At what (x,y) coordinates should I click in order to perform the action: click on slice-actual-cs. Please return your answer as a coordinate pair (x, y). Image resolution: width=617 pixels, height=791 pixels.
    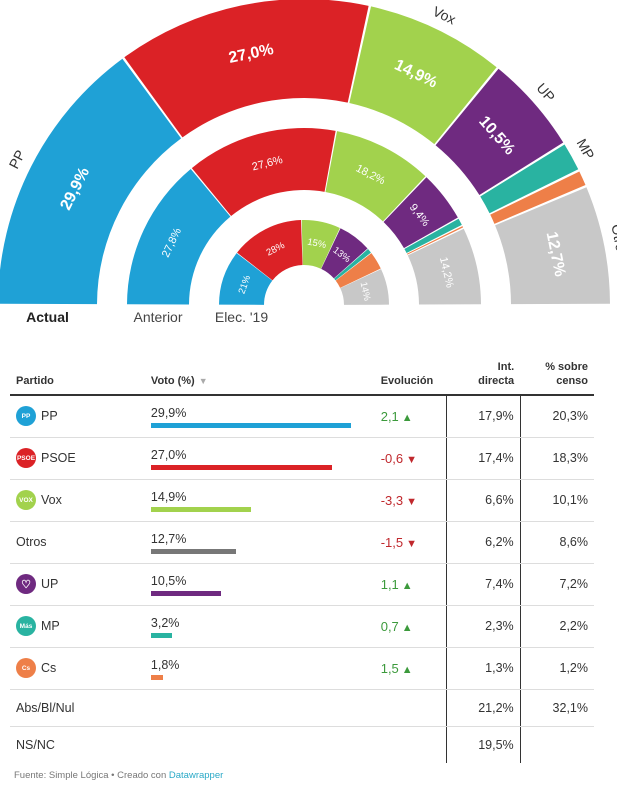
    Looking at the image, I should click on (538, 197).